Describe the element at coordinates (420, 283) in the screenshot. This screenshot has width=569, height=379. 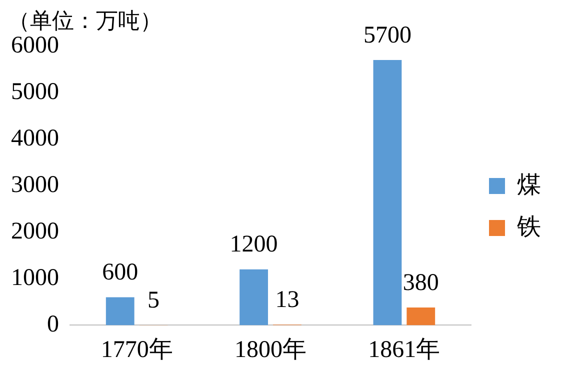
I see `data-label: 380` at that location.